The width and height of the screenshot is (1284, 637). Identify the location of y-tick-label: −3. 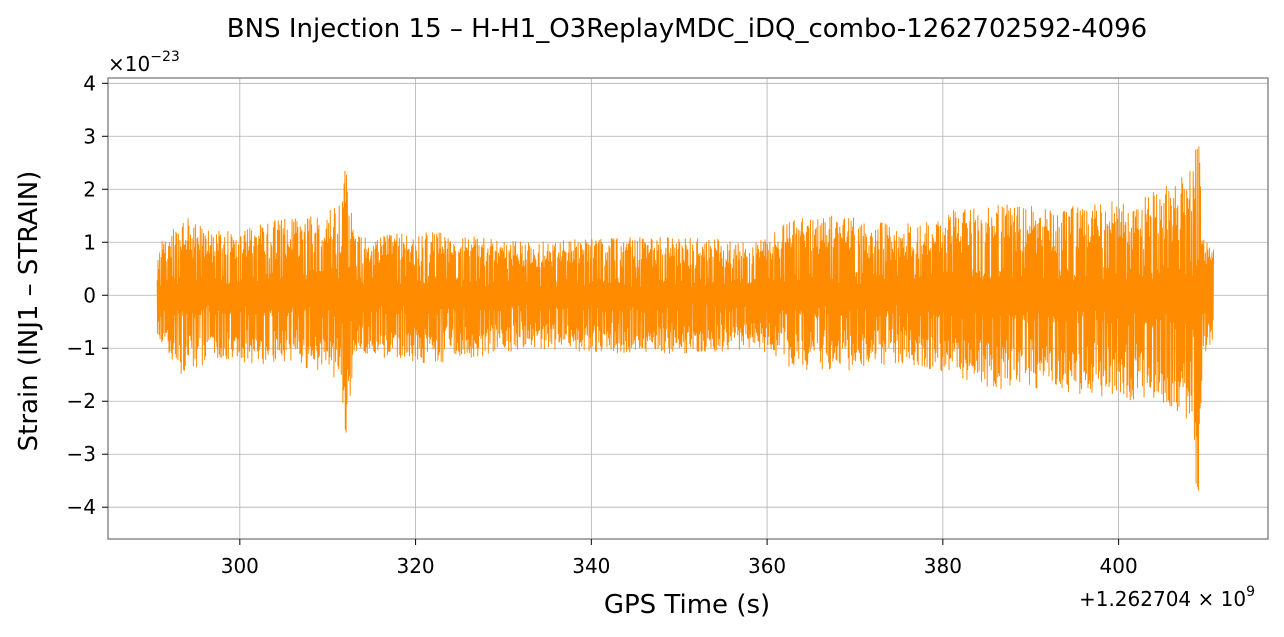
(81, 454).